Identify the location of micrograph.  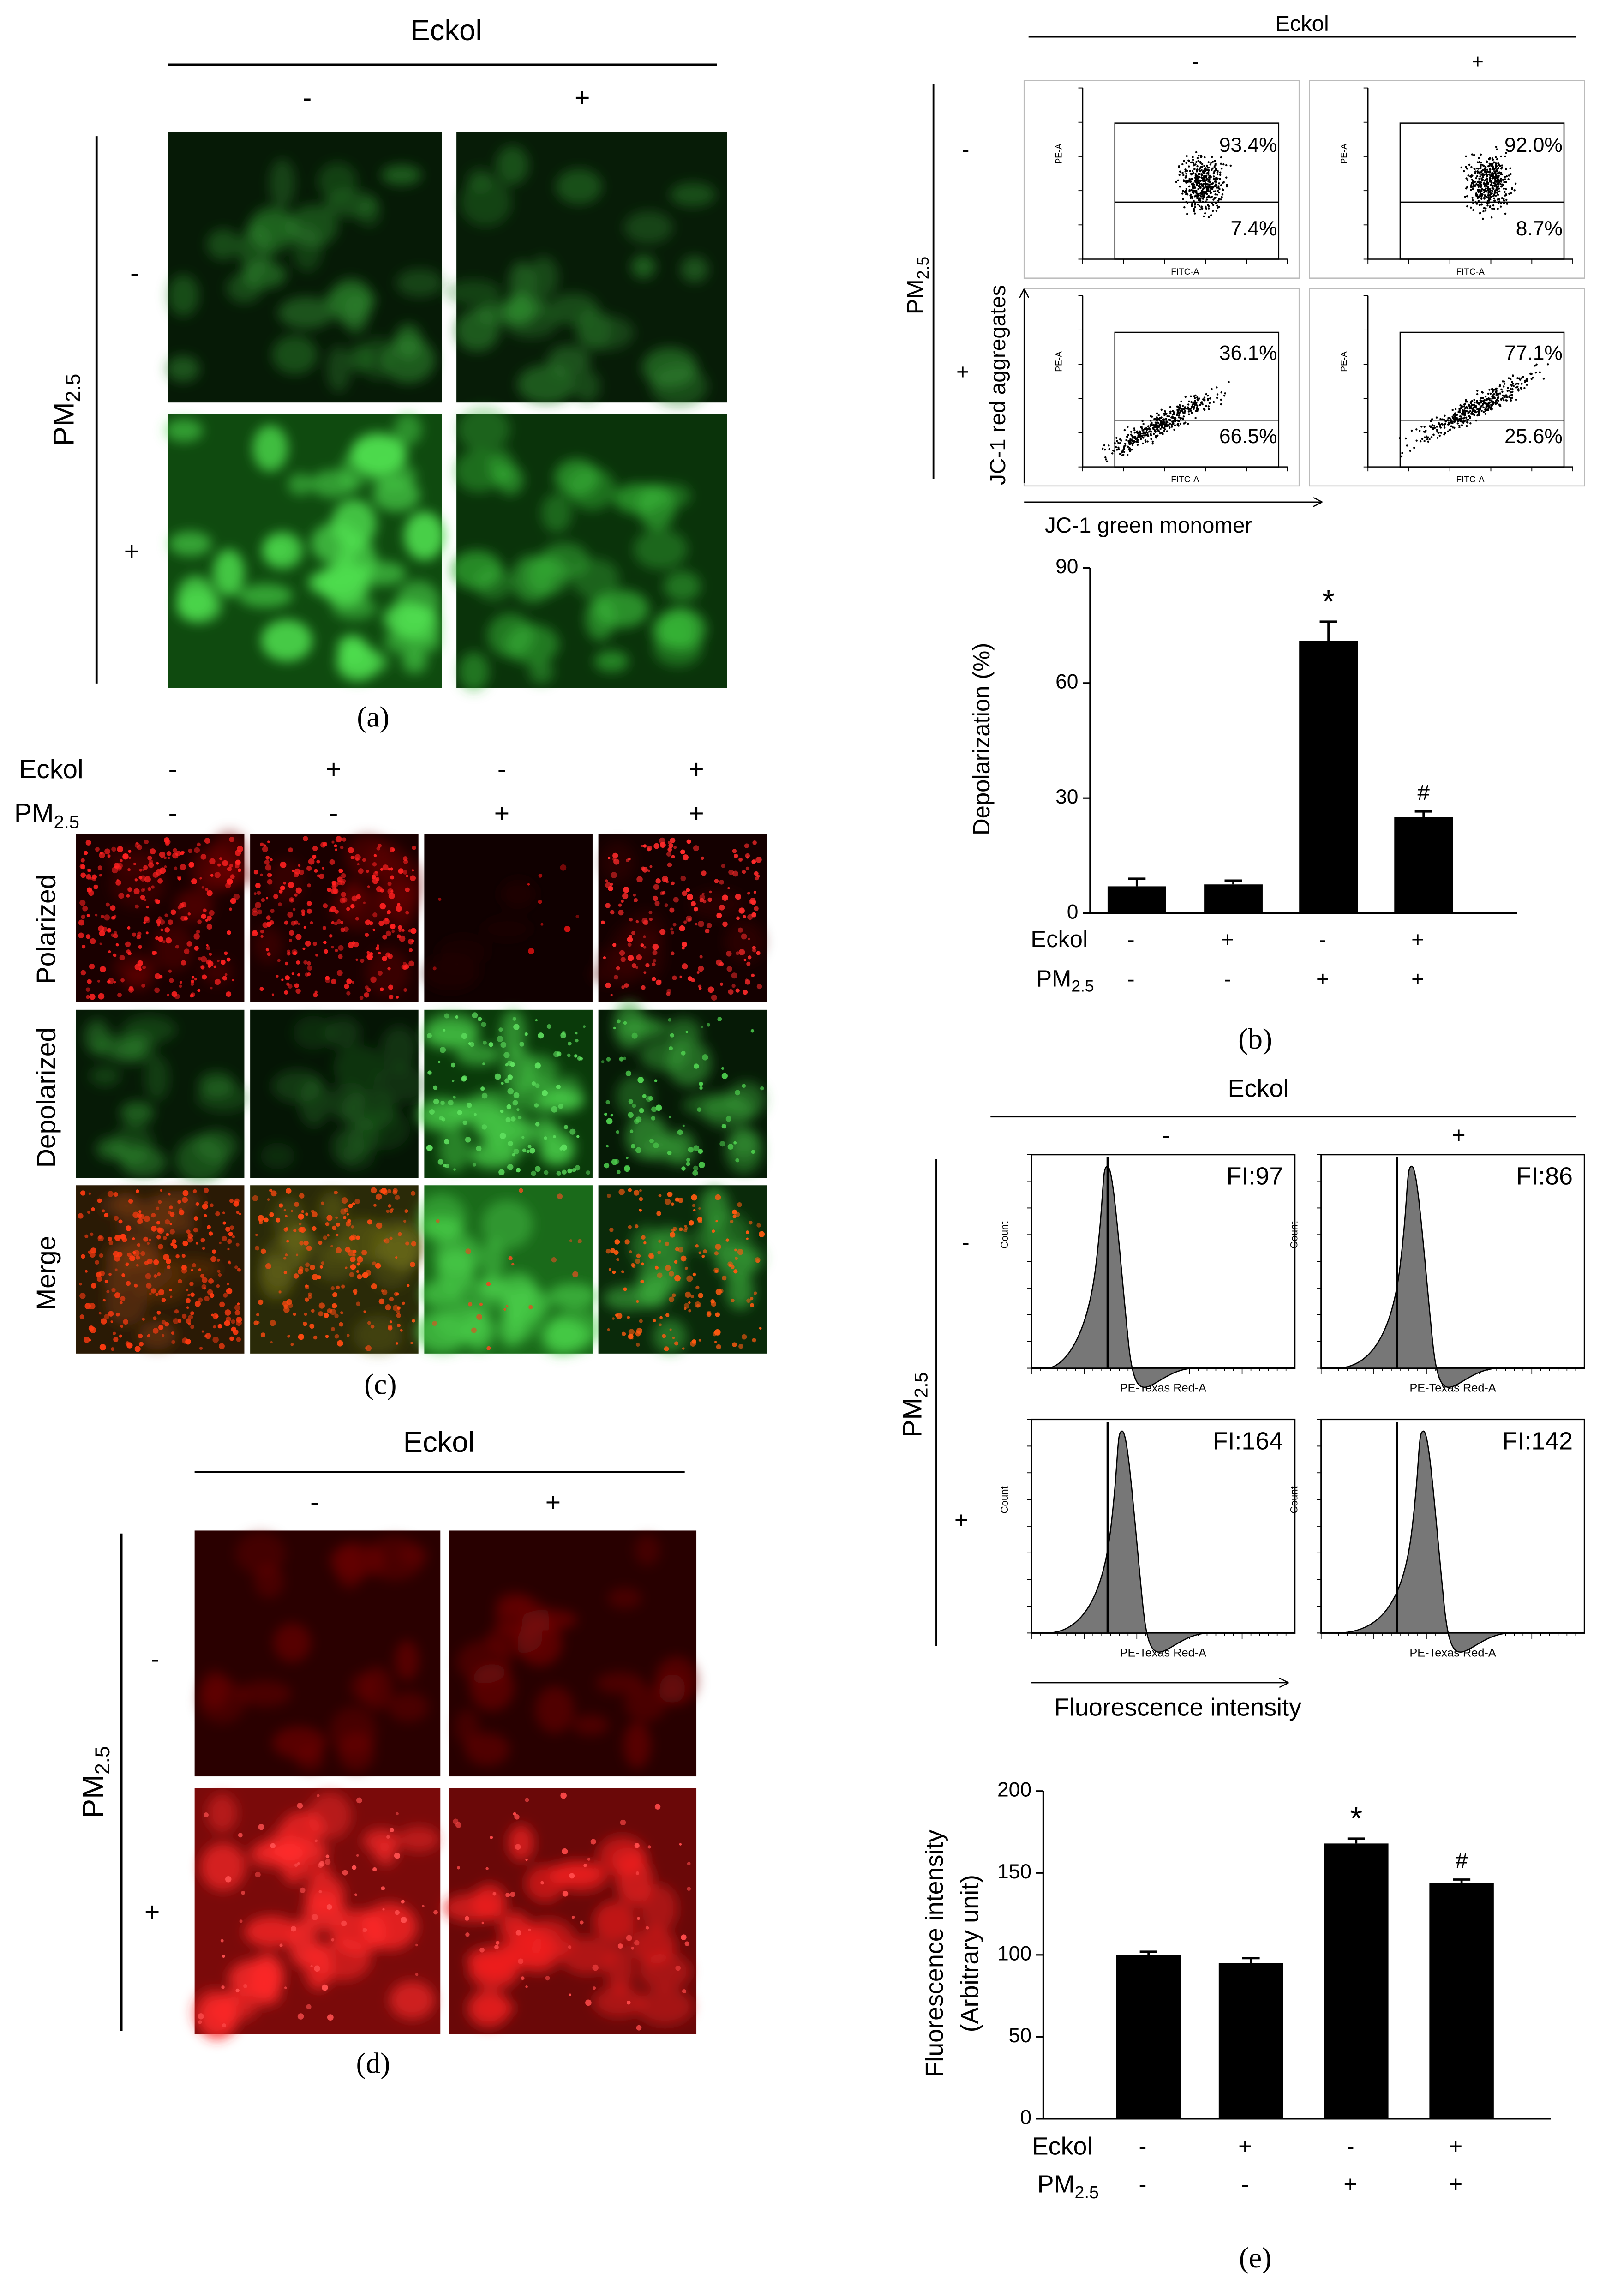
(570, 1911).